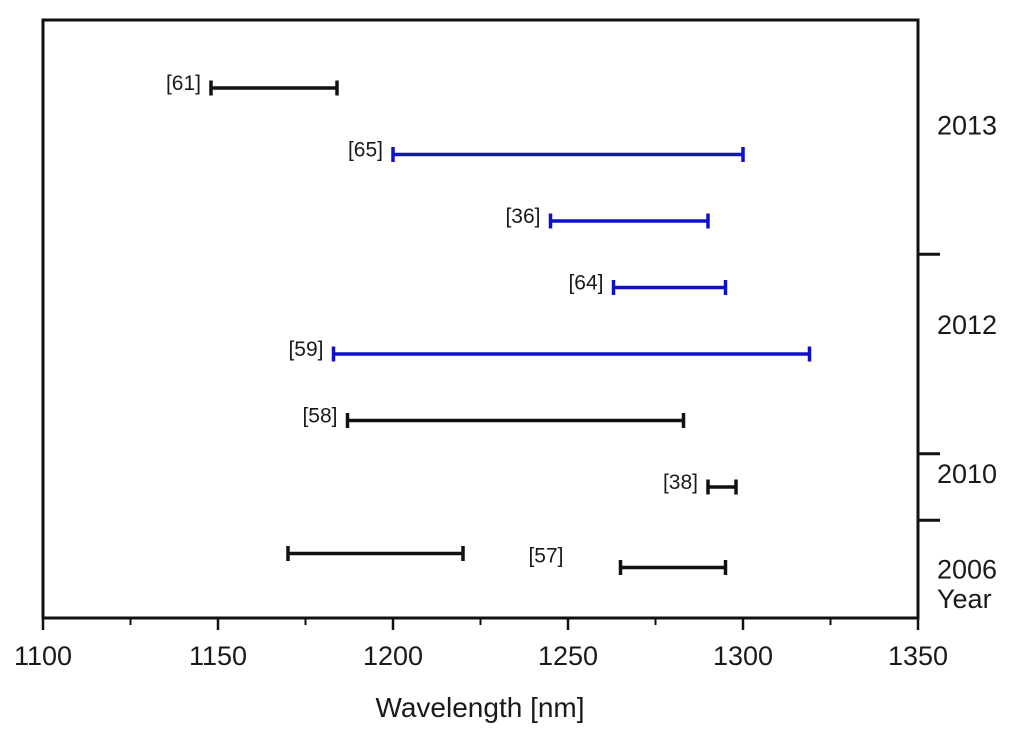  What do you see at coordinates (481, 644) in the screenshot?
I see `x-axis: 1100 1150 1200 1250 1300 1350` at bounding box center [481, 644].